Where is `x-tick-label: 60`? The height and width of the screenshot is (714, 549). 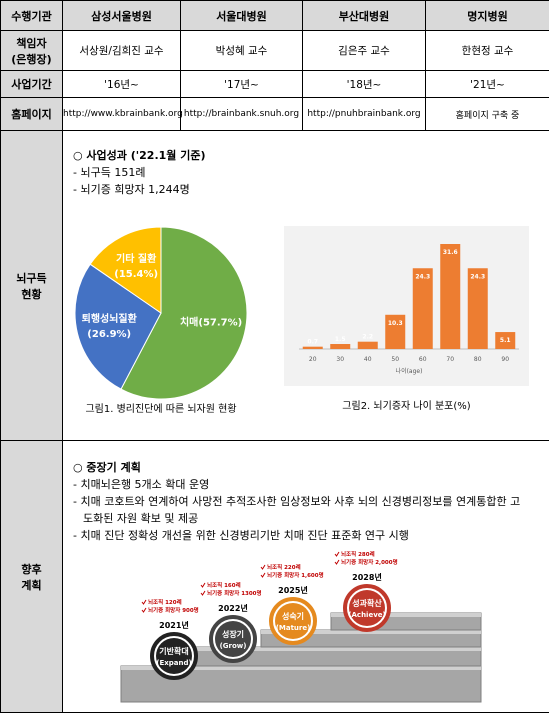 x-tick-label: 60 is located at coordinates (423, 359).